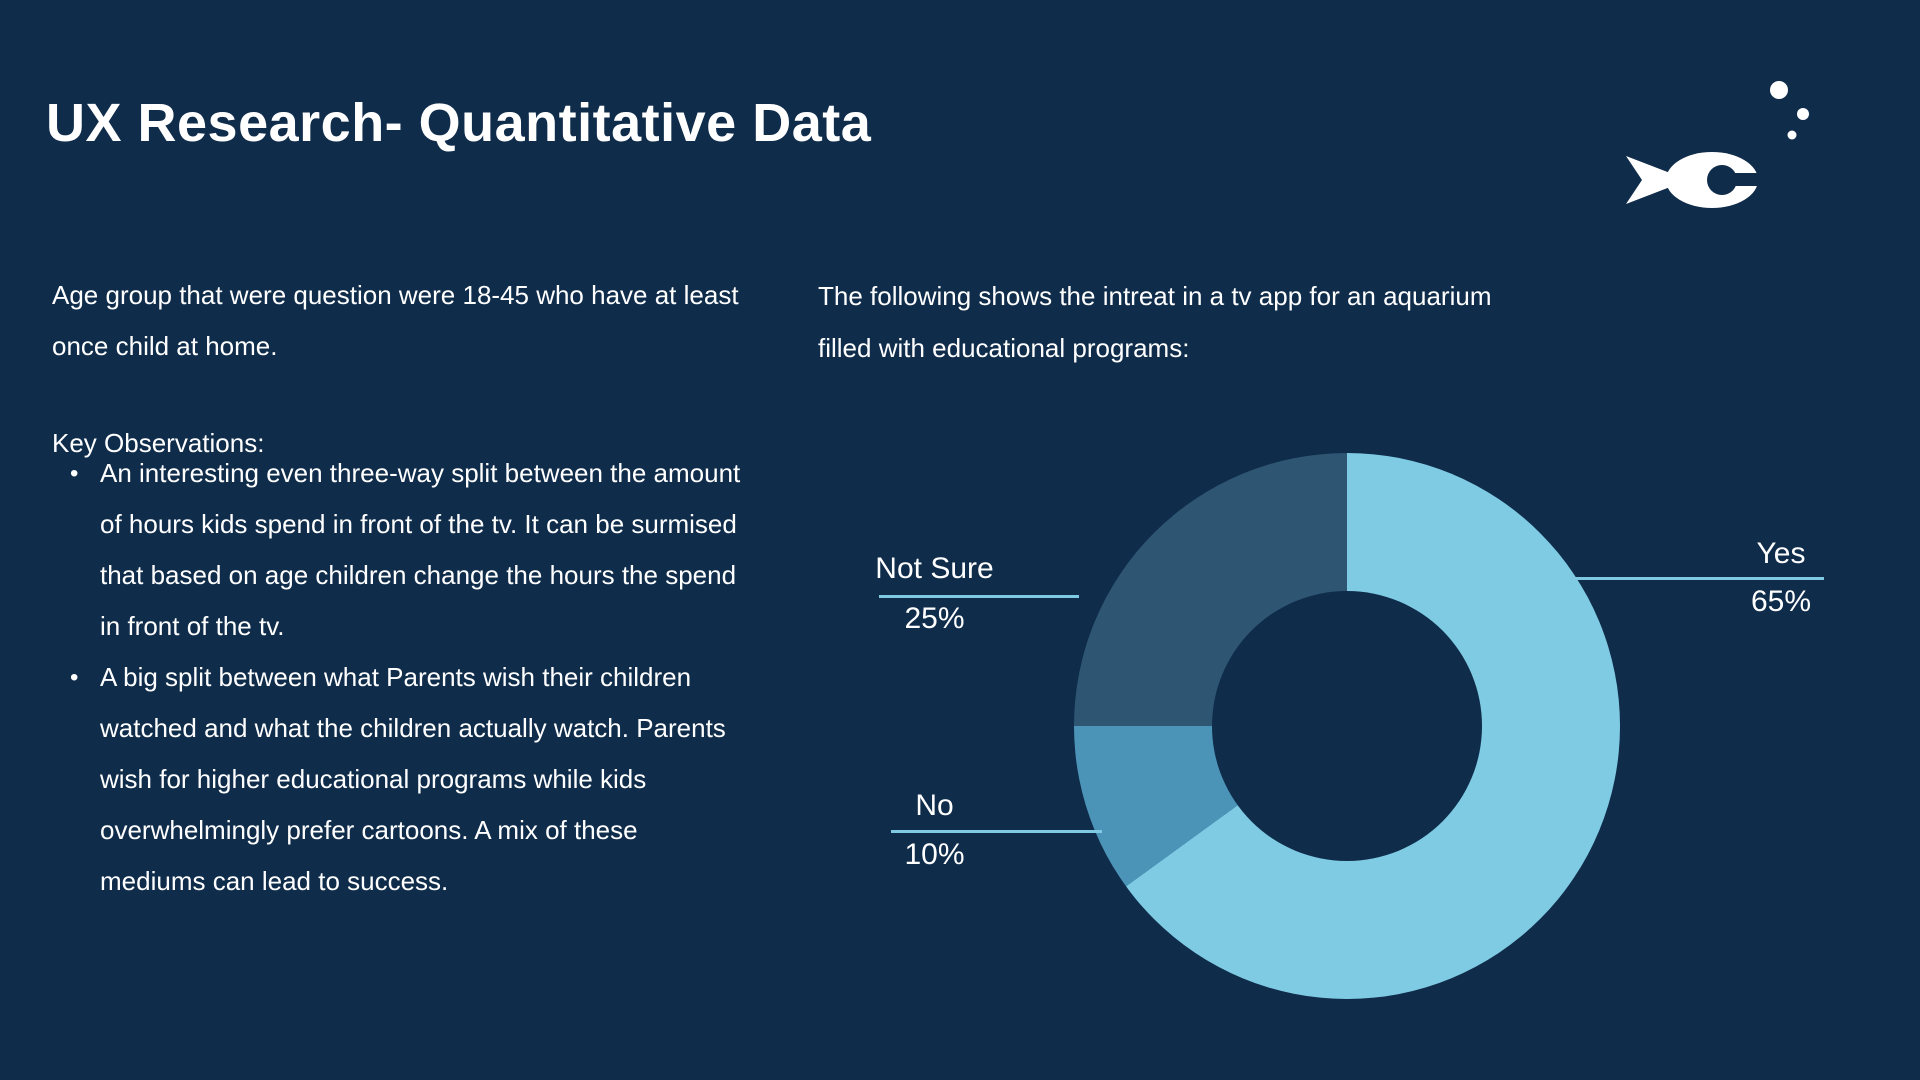 The width and height of the screenshot is (1920, 1080). Describe the element at coordinates (934, 618) in the screenshot. I see `segment-value-not-sure: 25%` at that location.